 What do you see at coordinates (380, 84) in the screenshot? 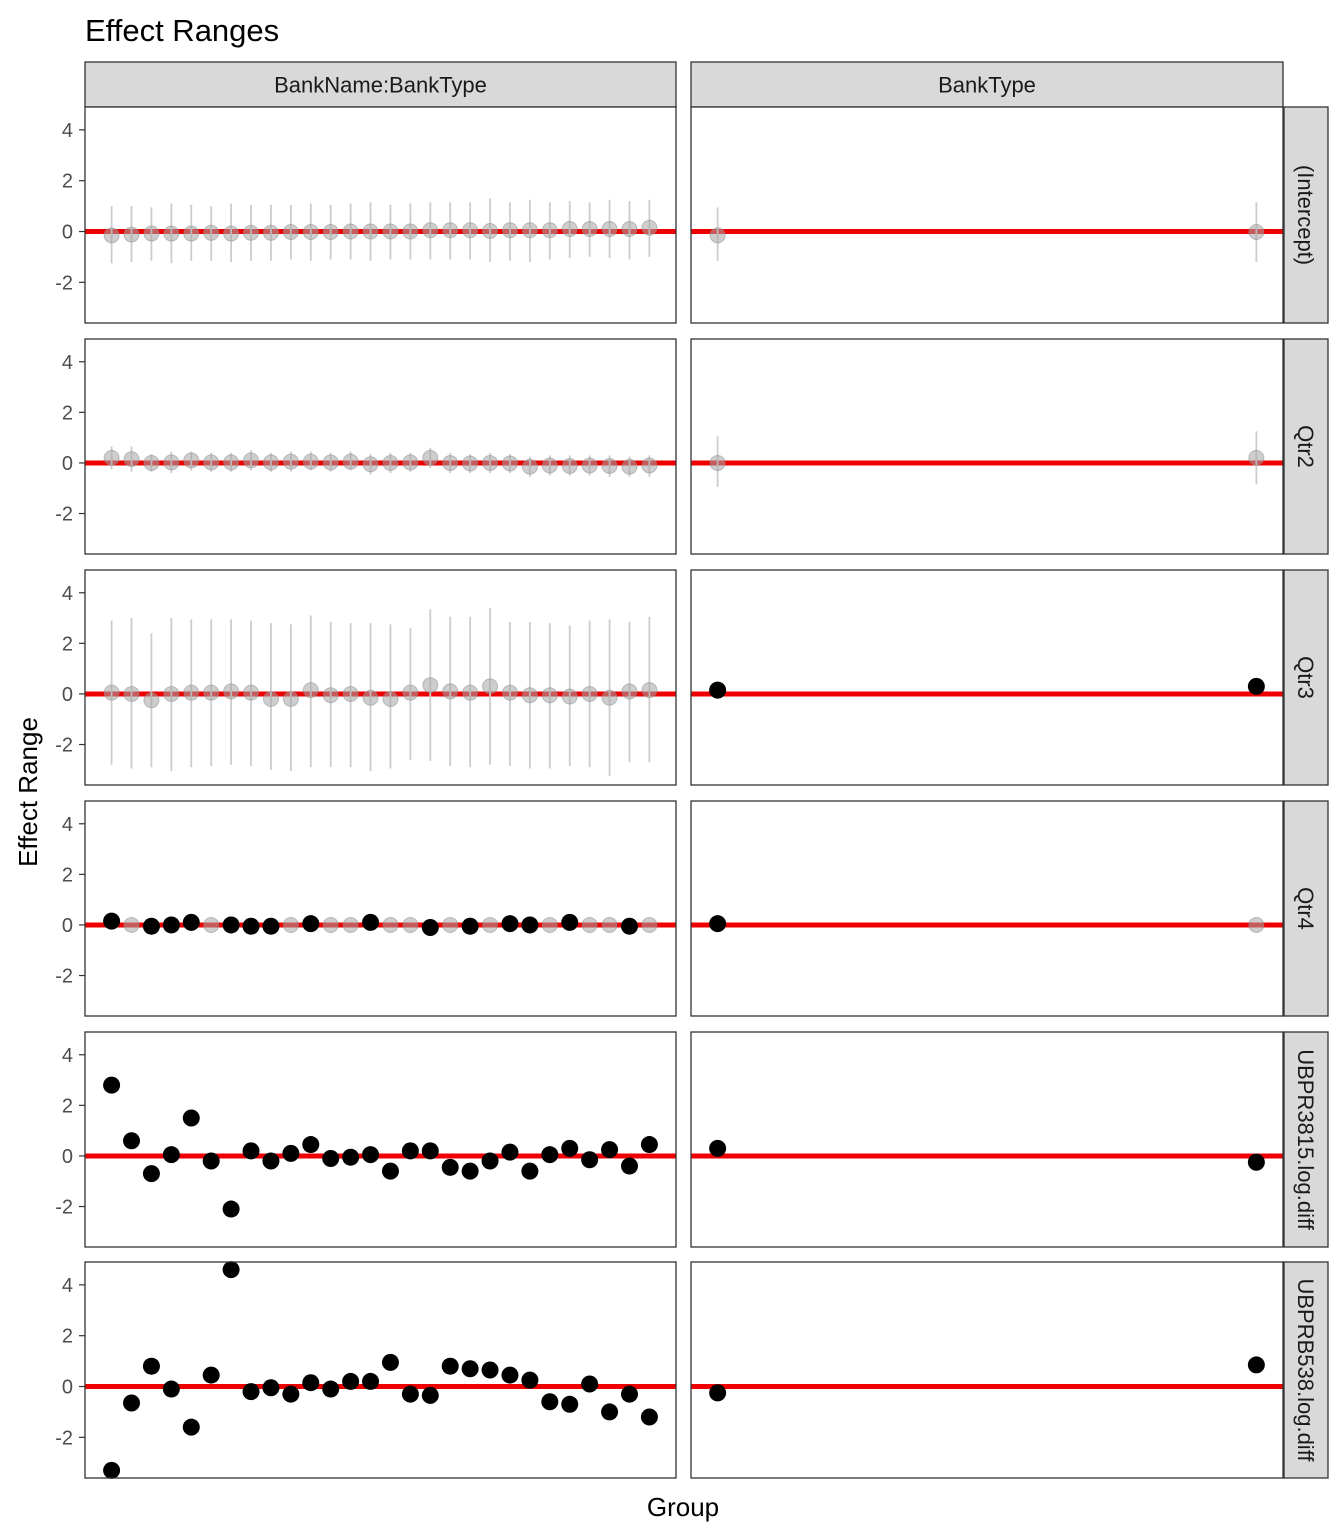
I see `col-strip-bankname-banktype` at bounding box center [380, 84].